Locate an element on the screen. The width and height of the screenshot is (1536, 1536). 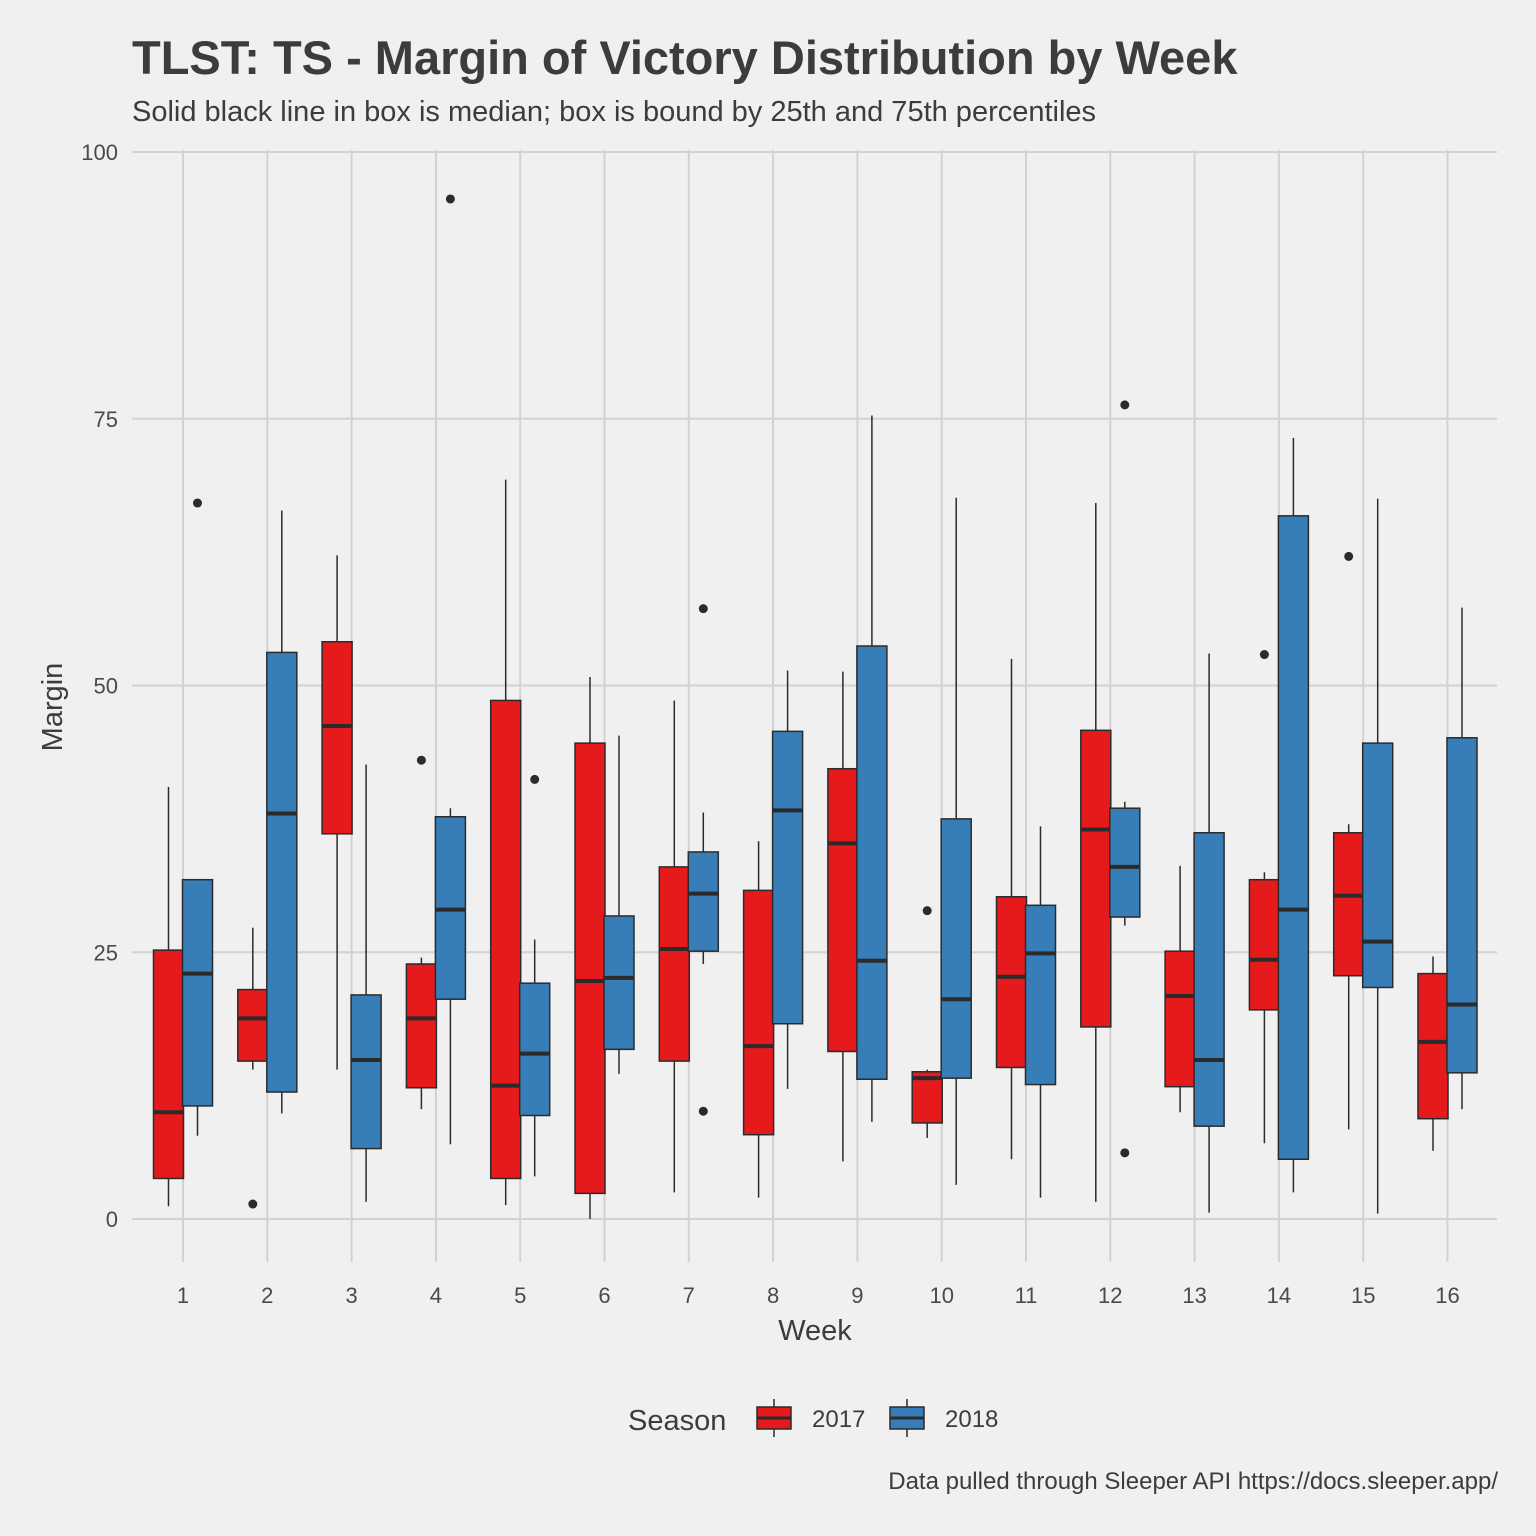
x-tick-label: 14 is located at coordinates (1279, 1295).